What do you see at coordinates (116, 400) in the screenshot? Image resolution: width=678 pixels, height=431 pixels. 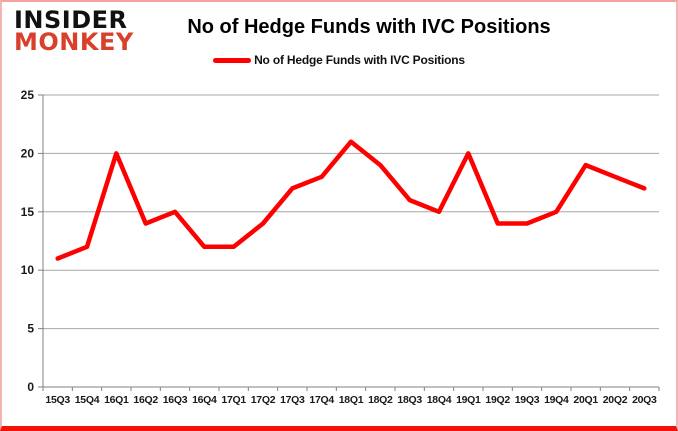 I see `x-tick-label: 16Q1` at bounding box center [116, 400].